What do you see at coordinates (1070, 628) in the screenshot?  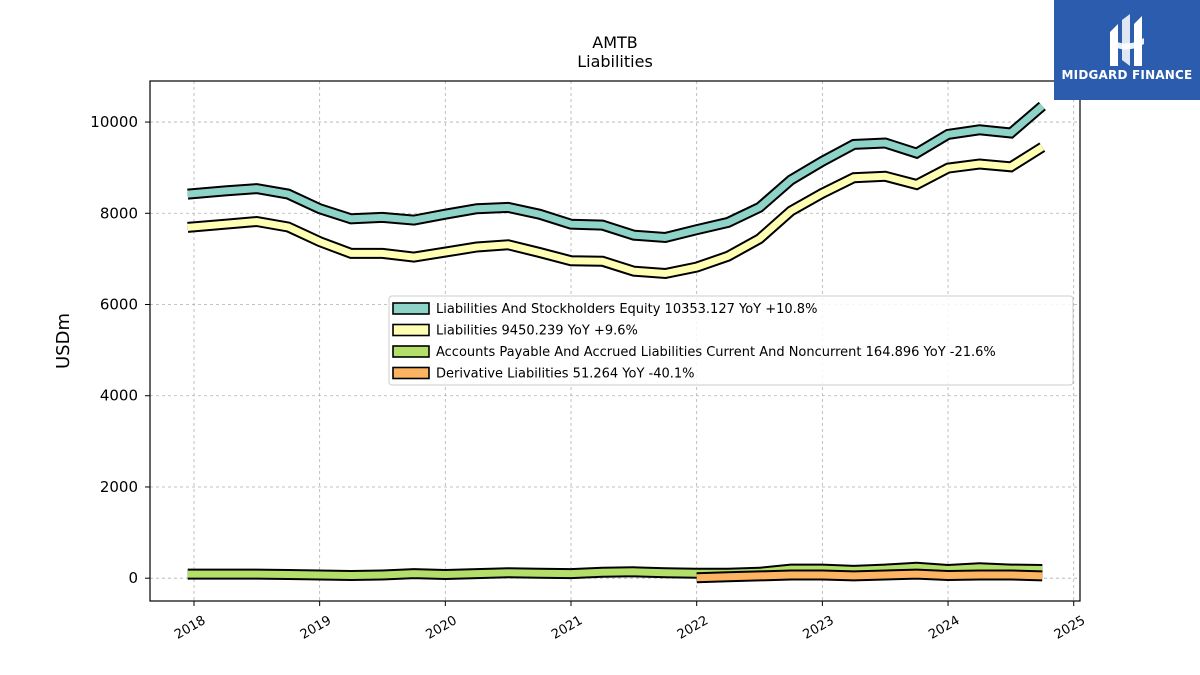 I see `x-tick-label: 2025` at bounding box center [1070, 628].